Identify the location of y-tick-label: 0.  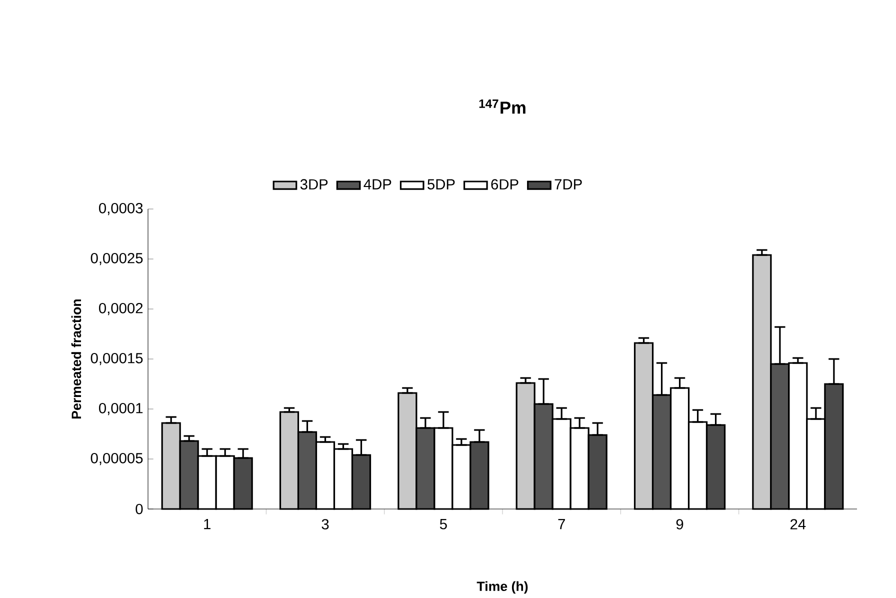
(139, 509).